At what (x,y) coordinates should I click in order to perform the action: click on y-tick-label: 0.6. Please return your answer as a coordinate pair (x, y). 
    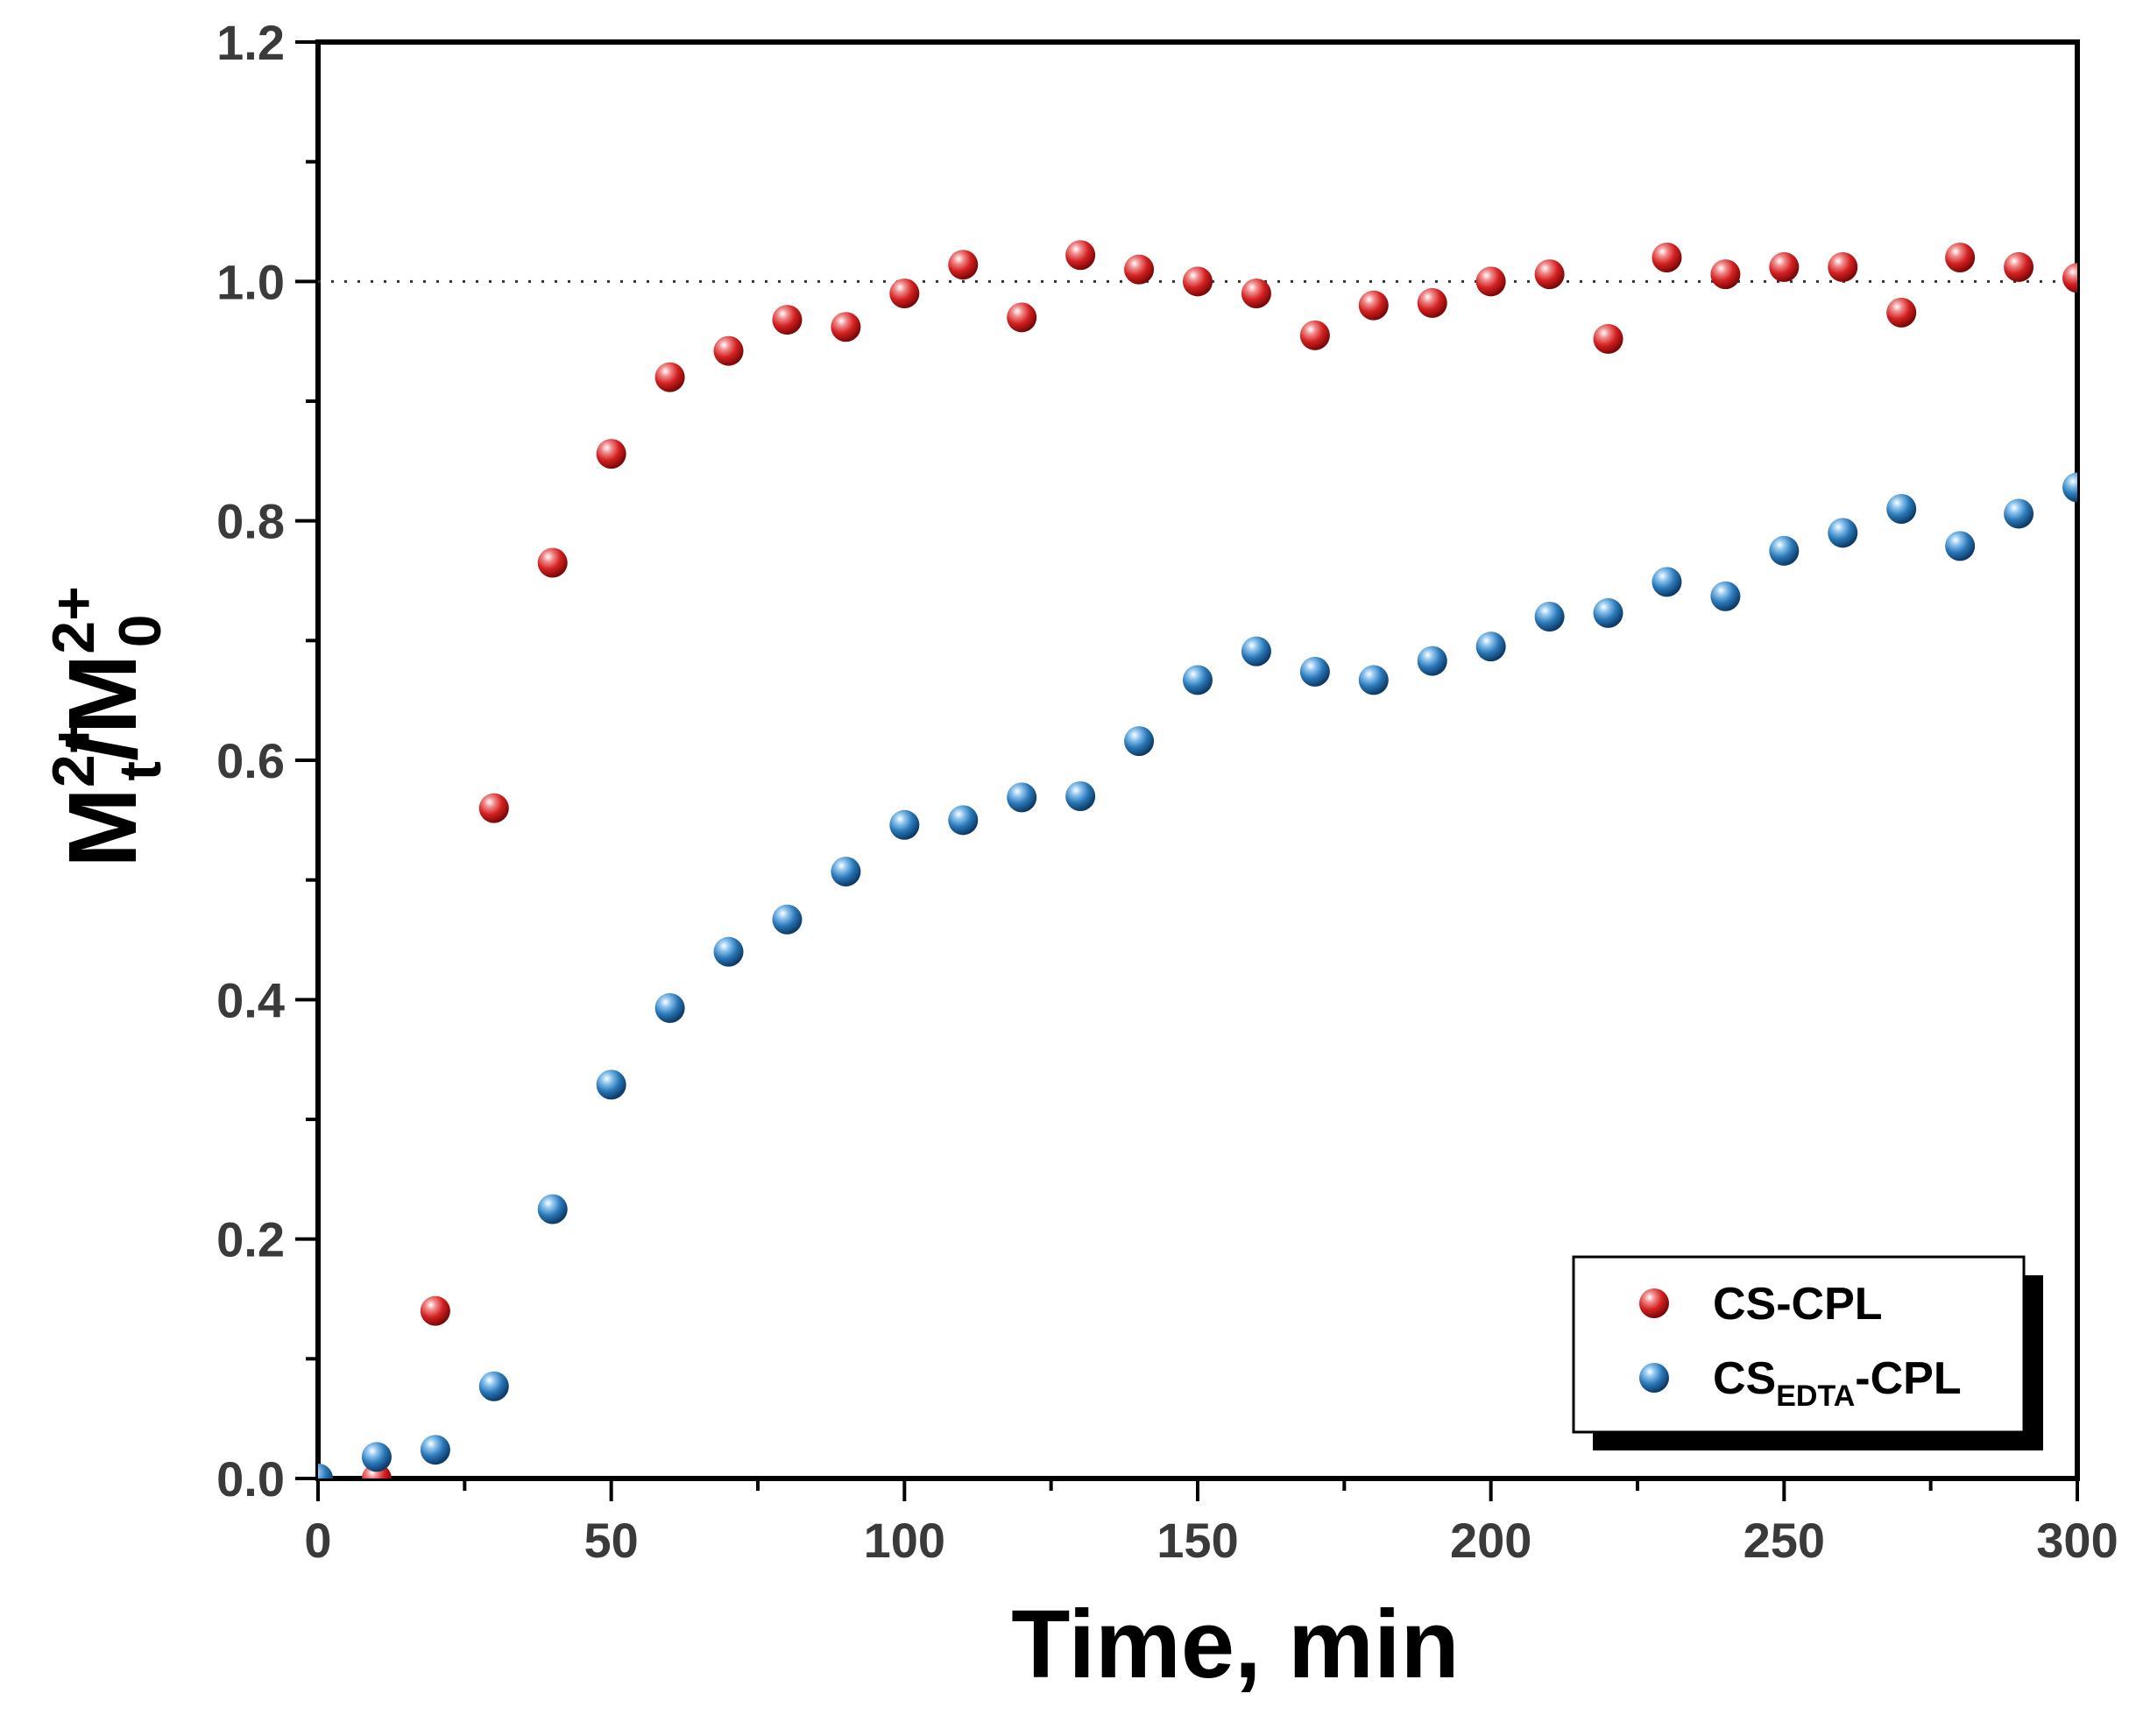
    Looking at the image, I should click on (251, 760).